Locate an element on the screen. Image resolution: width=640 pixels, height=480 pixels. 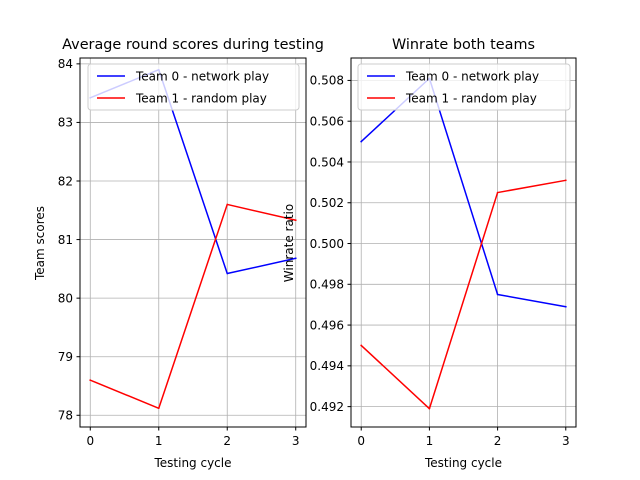
y-tick-label: 83 is located at coordinates (65, 123).